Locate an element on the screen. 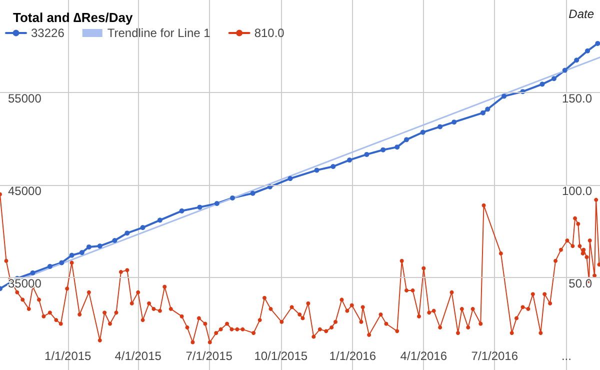 This screenshot has height=370, width=600. x-tick-label: 4/1/2016 is located at coordinates (424, 356).